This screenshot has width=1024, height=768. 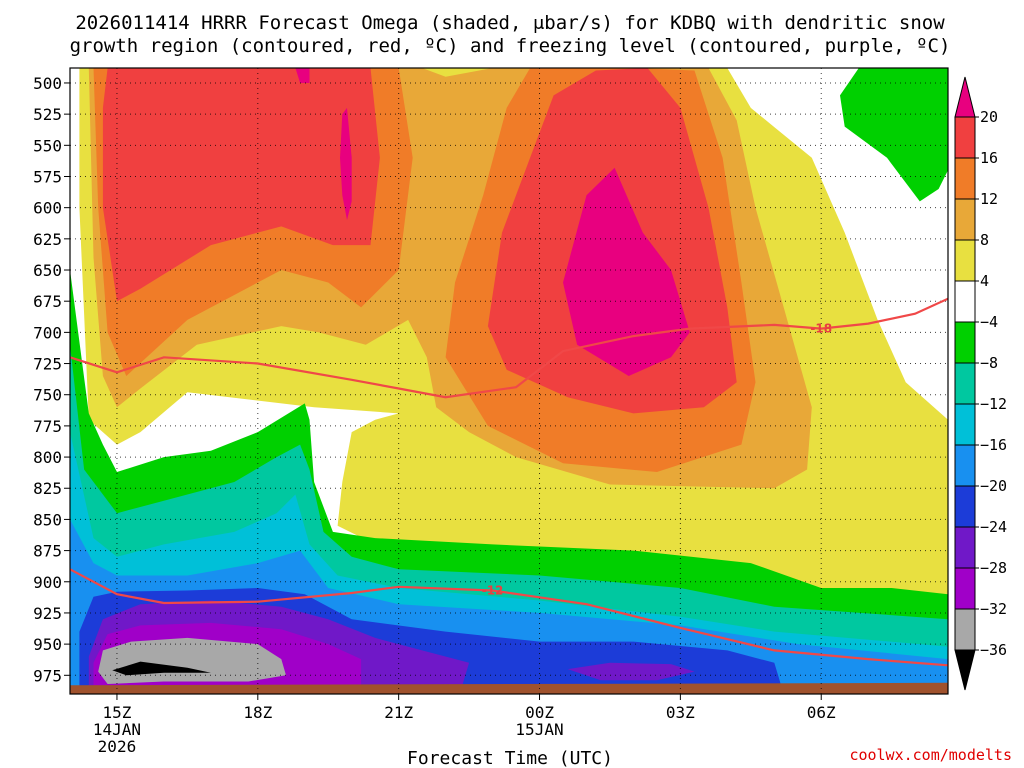 What do you see at coordinates (47, 395) in the screenshot?
I see `ytick-label-750: 750` at bounding box center [47, 395].